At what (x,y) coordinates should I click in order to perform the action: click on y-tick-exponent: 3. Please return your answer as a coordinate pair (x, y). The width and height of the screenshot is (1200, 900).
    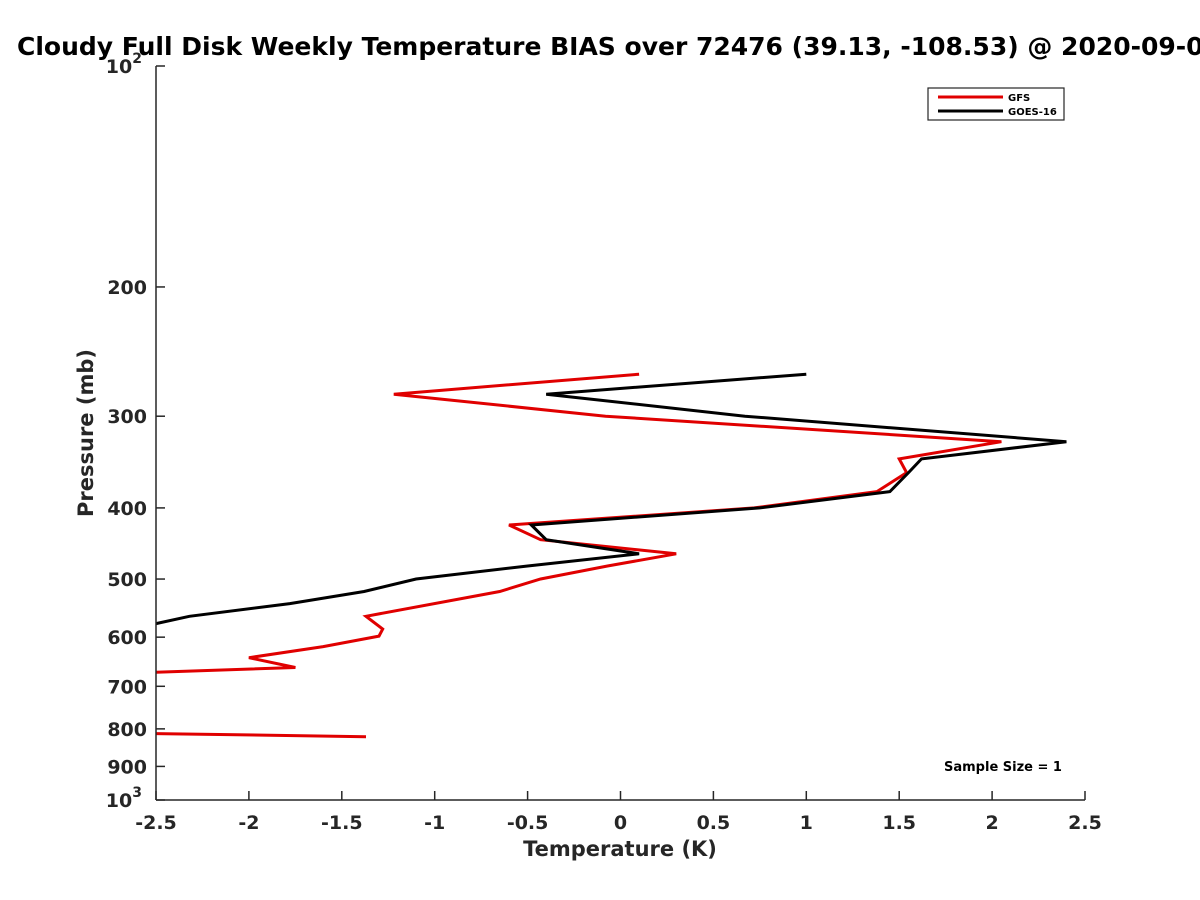
    Looking at the image, I should click on (137, 793).